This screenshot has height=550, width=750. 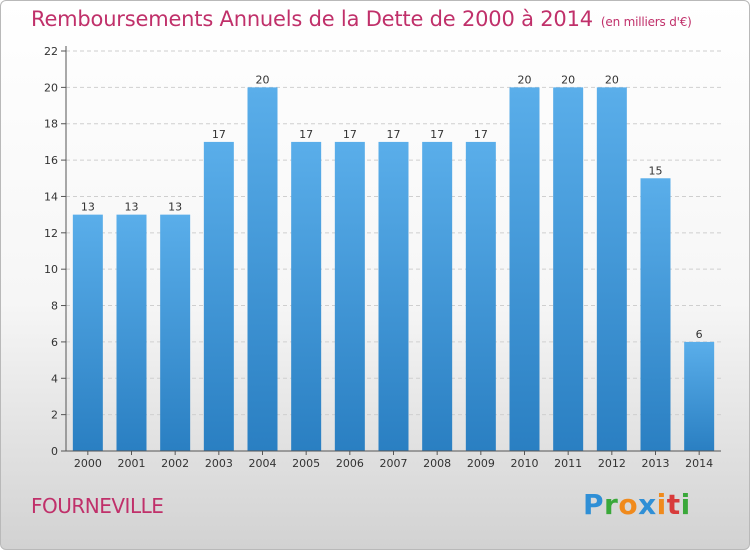 I want to click on y-tick-label: 20, so click(x=51, y=87).